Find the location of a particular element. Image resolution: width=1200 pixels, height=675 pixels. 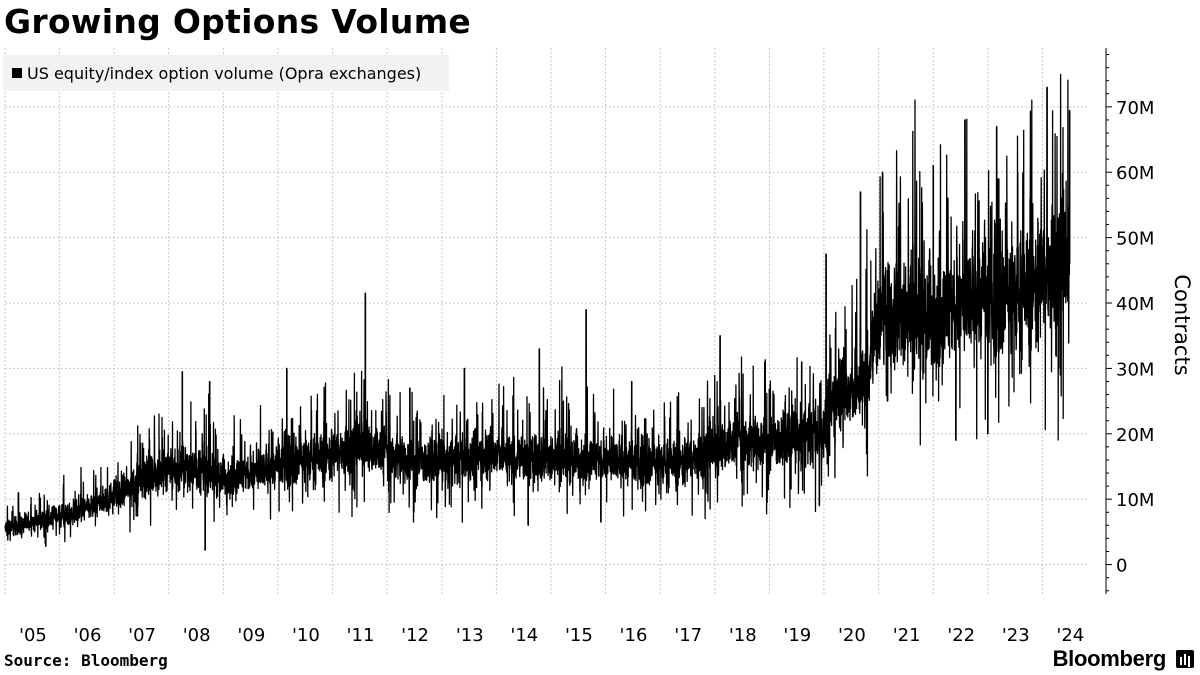

x-tick-label: '20 is located at coordinates (852, 635).